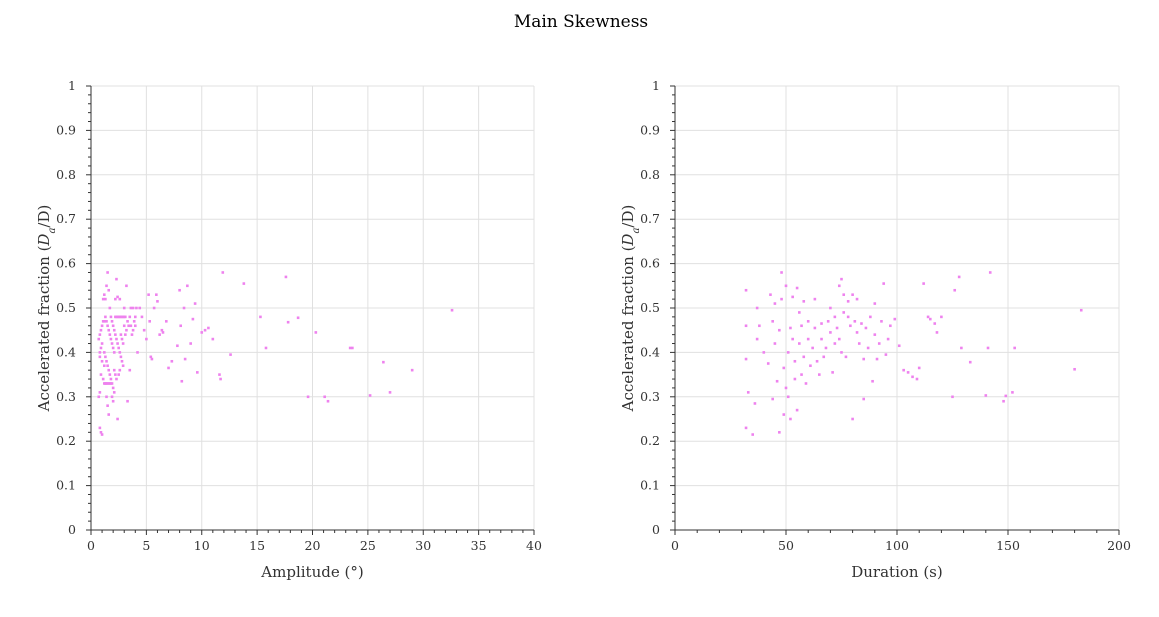  What do you see at coordinates (656, 85) in the screenshot?
I see `y-tick-label: 1` at bounding box center [656, 85].